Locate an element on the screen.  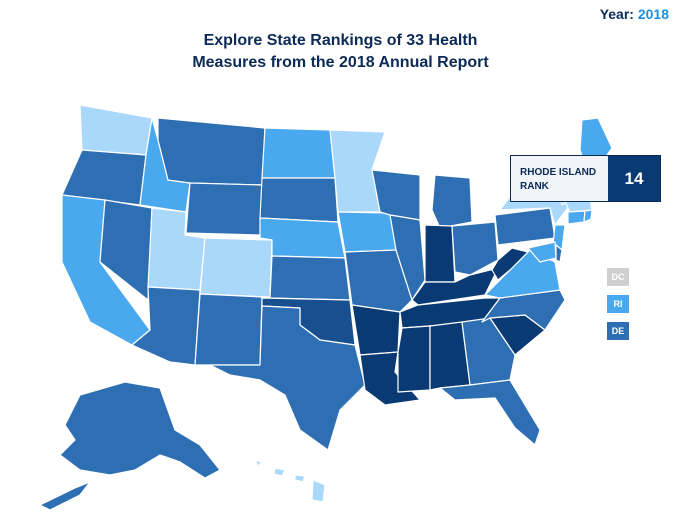
state-missouri is located at coordinates (378, 281).